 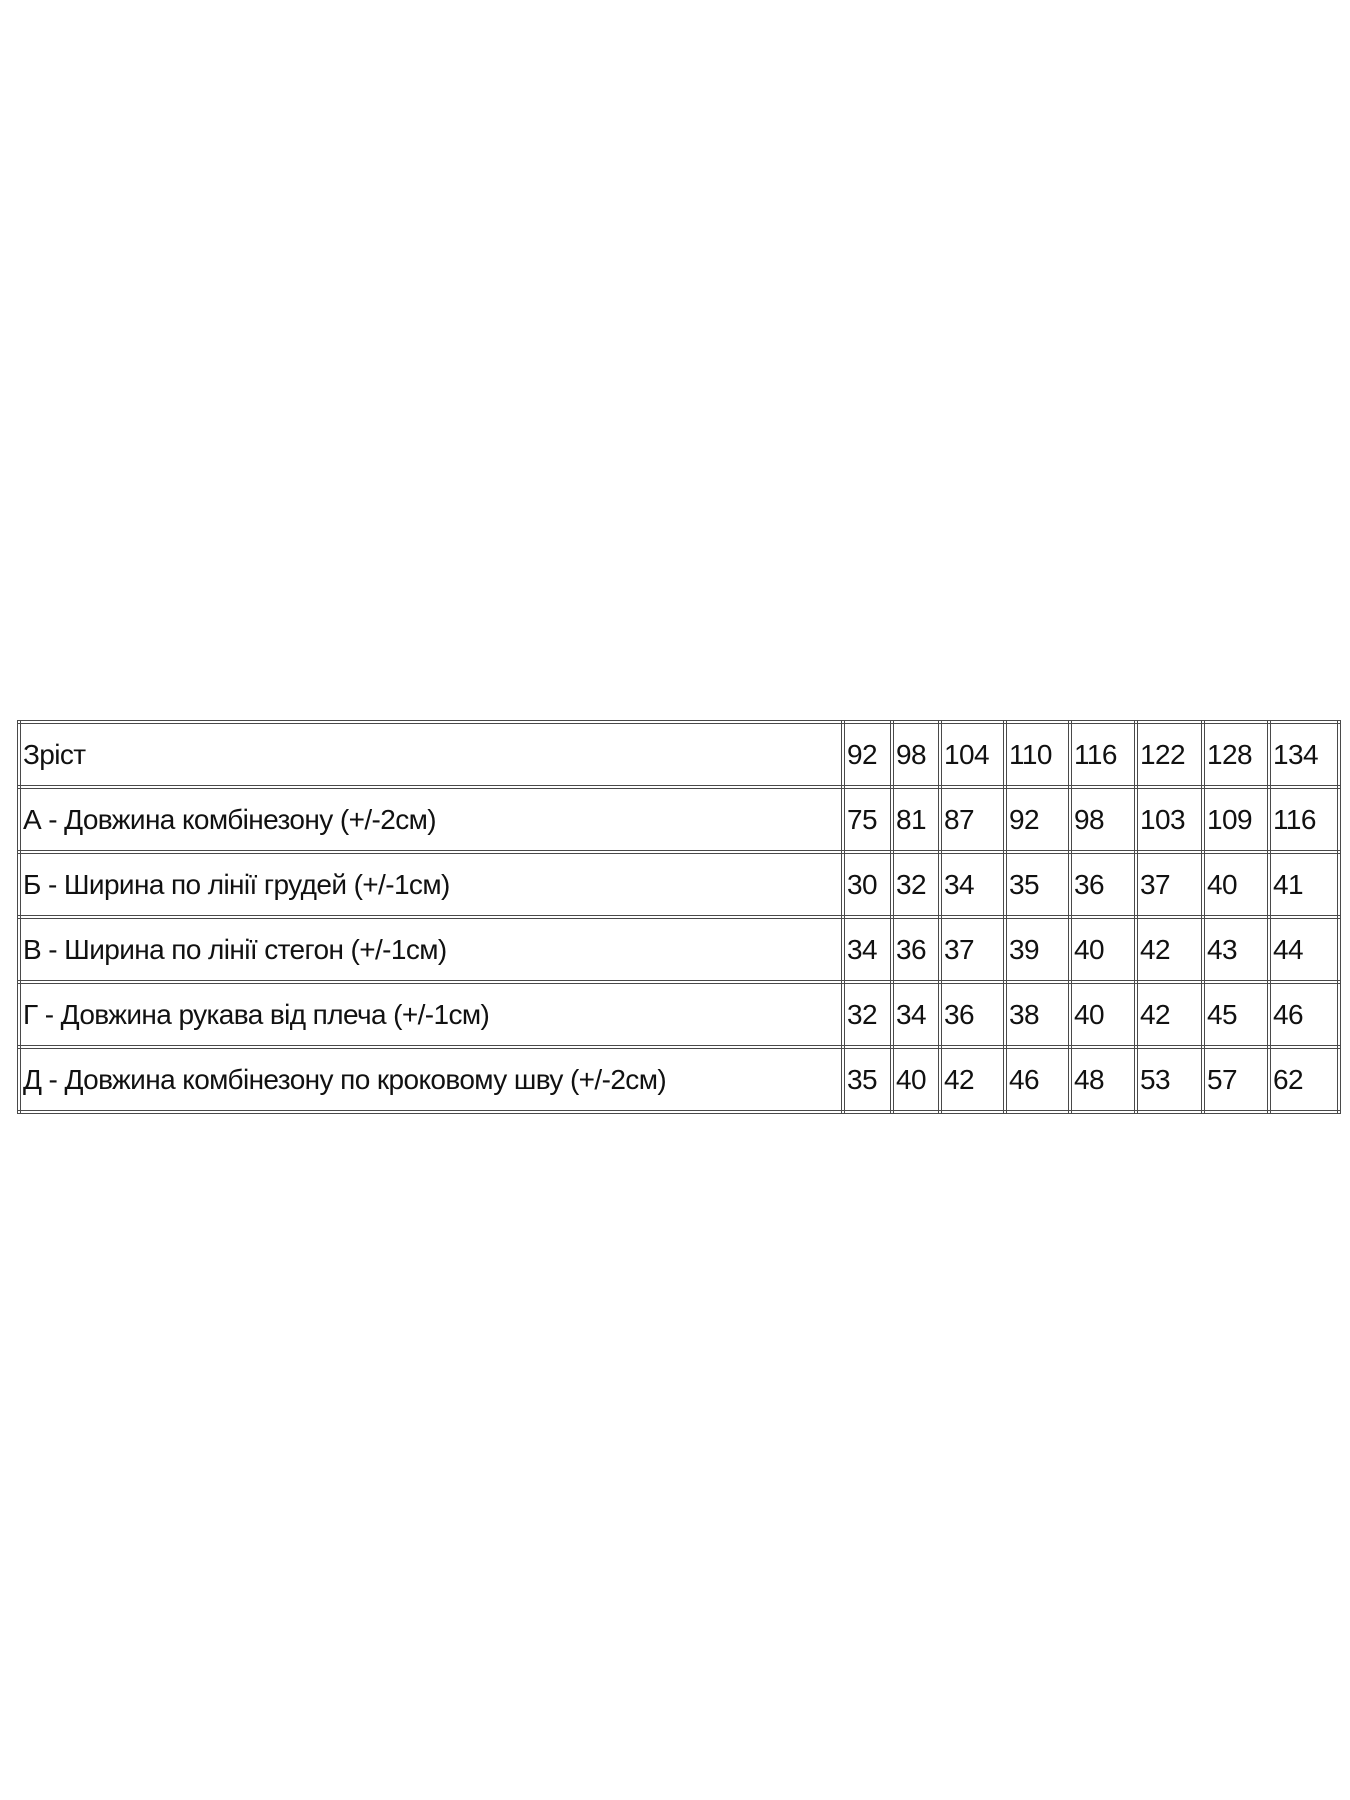 What do you see at coordinates (1169, 1079) in the screenshot?
I see `measurement-value: 53` at bounding box center [1169, 1079].